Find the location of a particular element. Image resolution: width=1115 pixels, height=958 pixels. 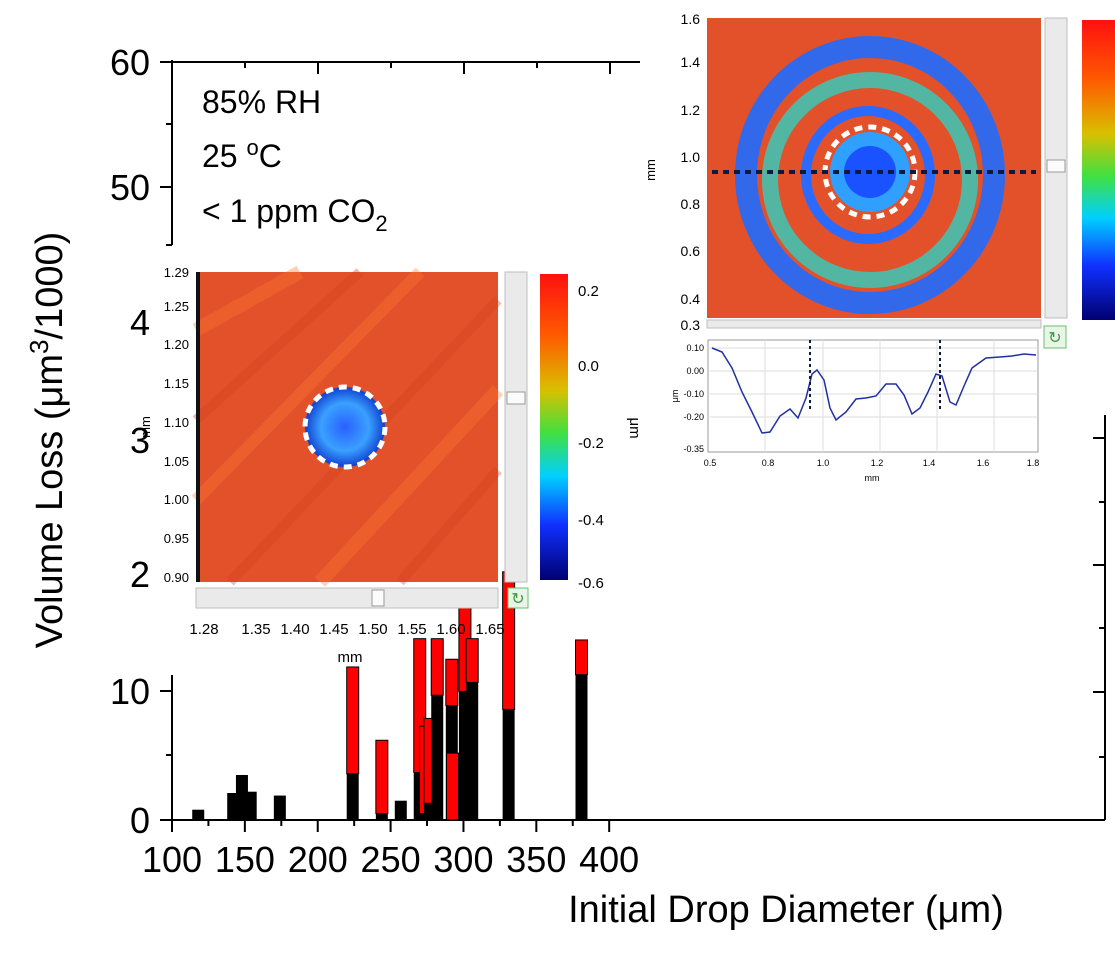

inset-right-inner-ring is located at coordinates (868, 175).